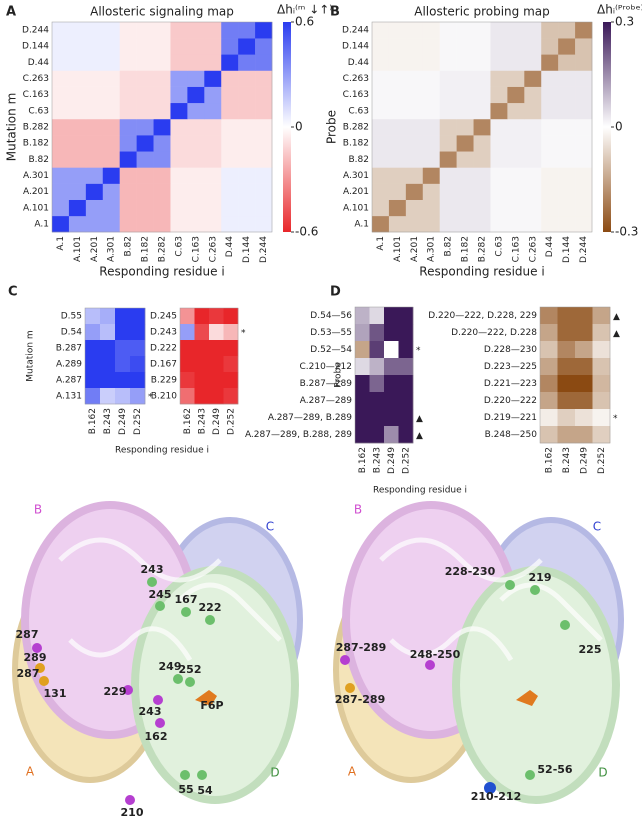 This screenshot has height=823, width=642. I want to click on heatmap-frame, so click(209, 356).